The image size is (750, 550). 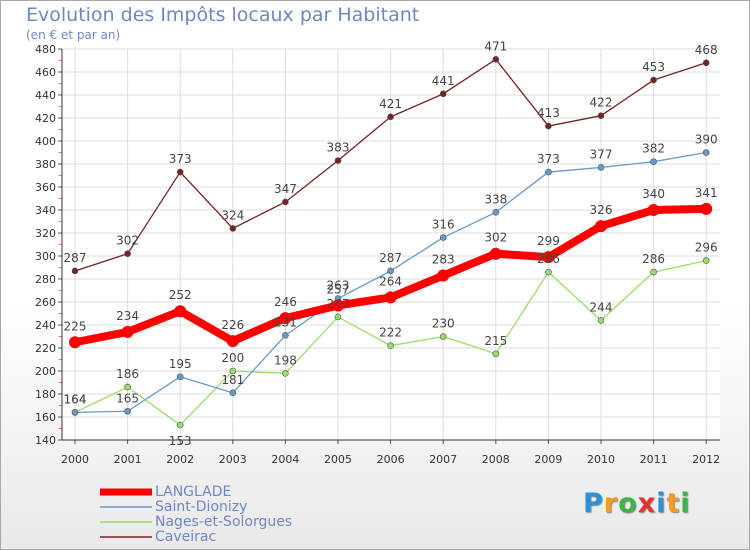 I want to click on data-label: 230, so click(x=443, y=324).